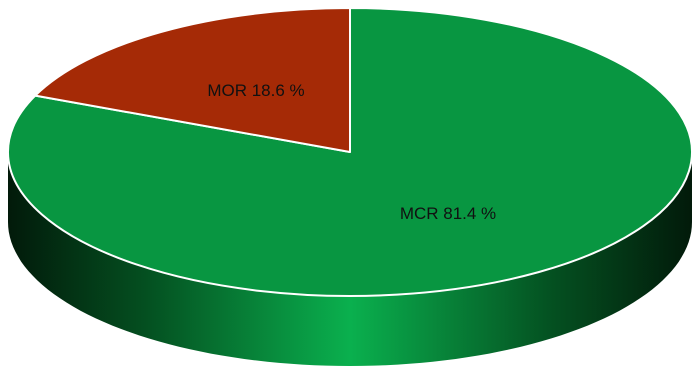 This screenshot has height=368, width=692. I want to click on label-mor: MOR 18.6 %, so click(255, 90).